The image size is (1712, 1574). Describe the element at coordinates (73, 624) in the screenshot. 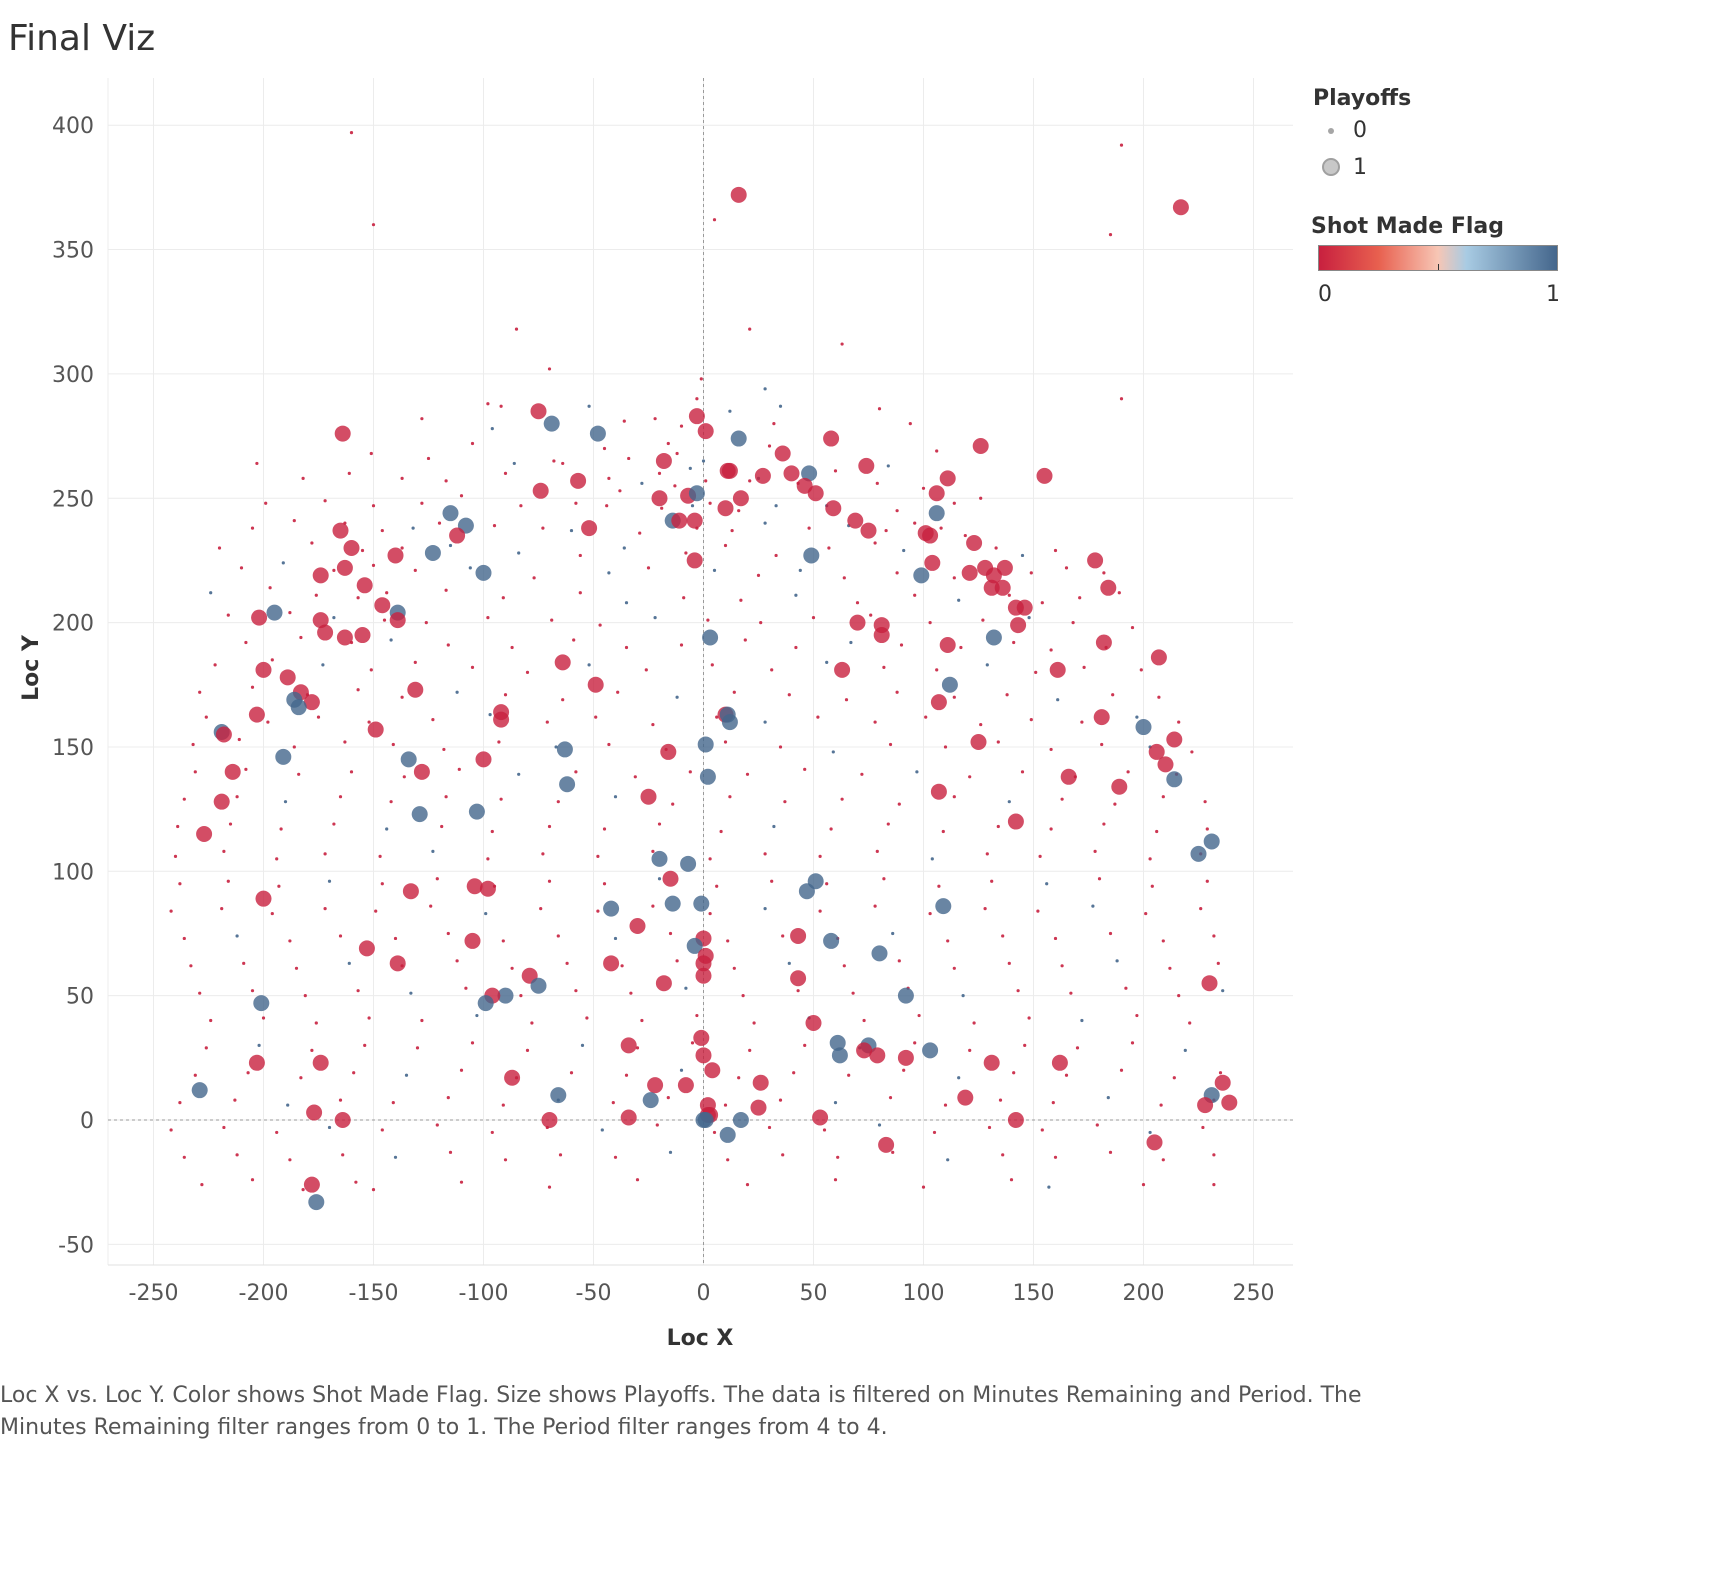

I see `y-tick-label: 200` at that location.